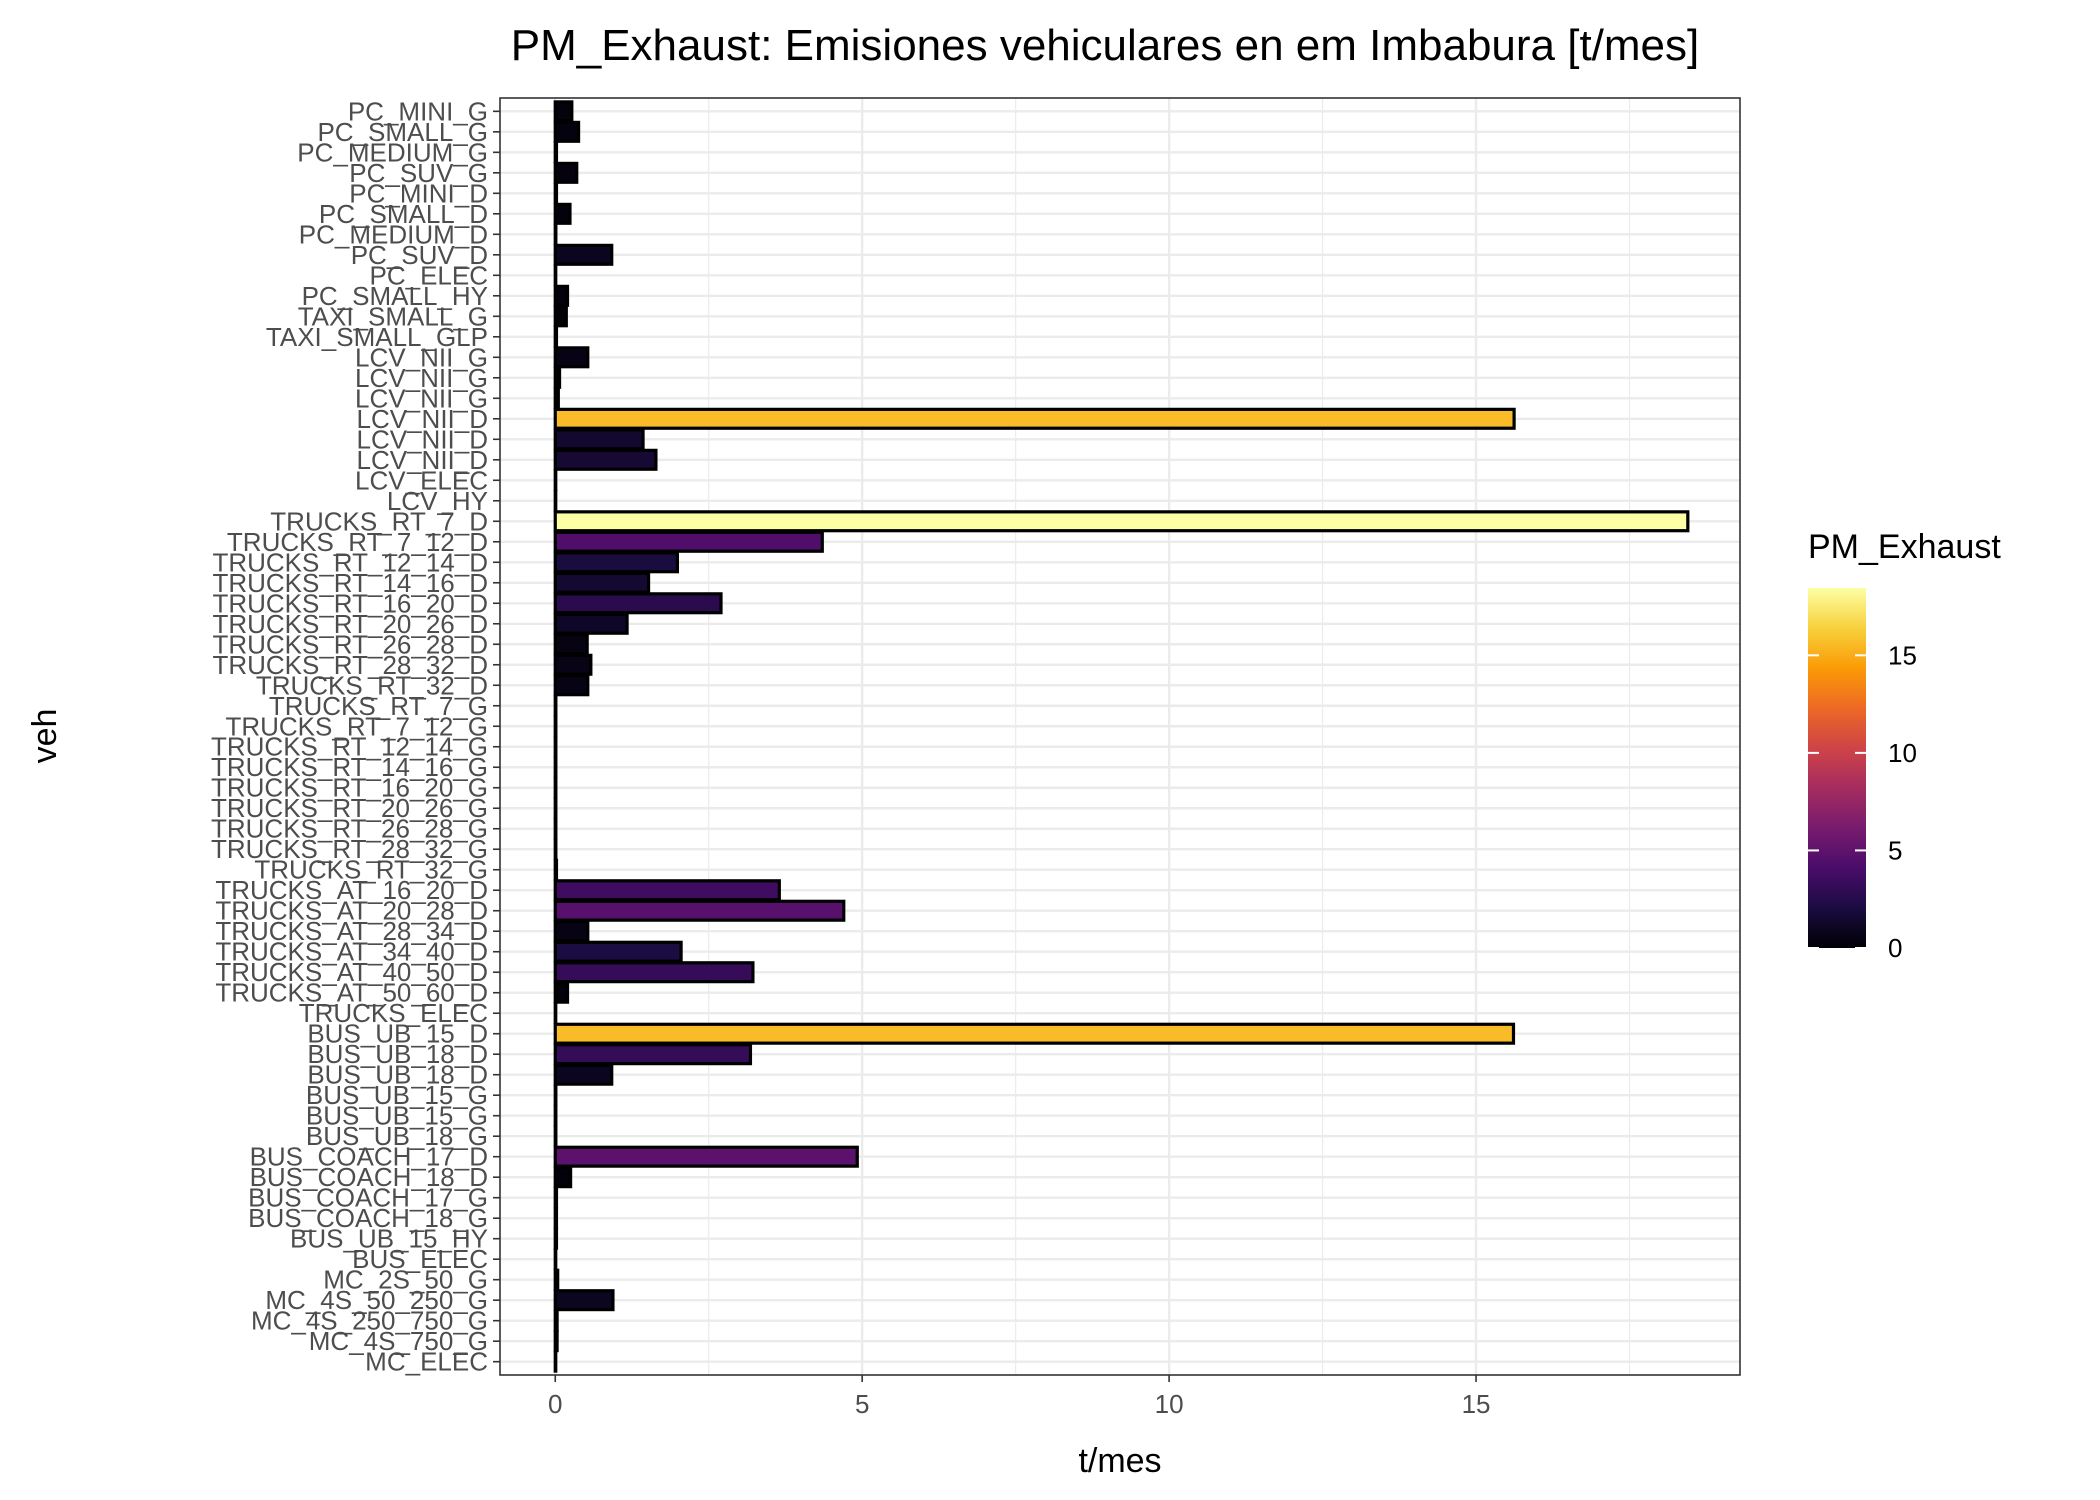 This screenshot has width=2100, height=1500. Describe the element at coordinates (351, 993) in the screenshot. I see `y-tick-label: TRUCKS_AT_50_60_D` at that location.